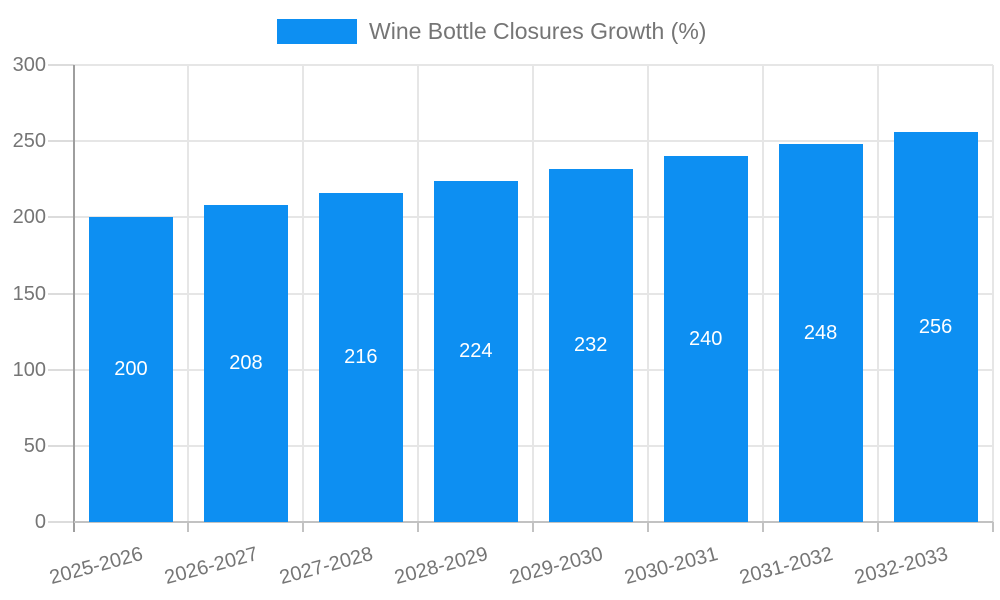 This screenshot has height=600, width=1000. What do you see at coordinates (671, 566) in the screenshot?
I see `x-tick-label: 2030-2031` at bounding box center [671, 566].